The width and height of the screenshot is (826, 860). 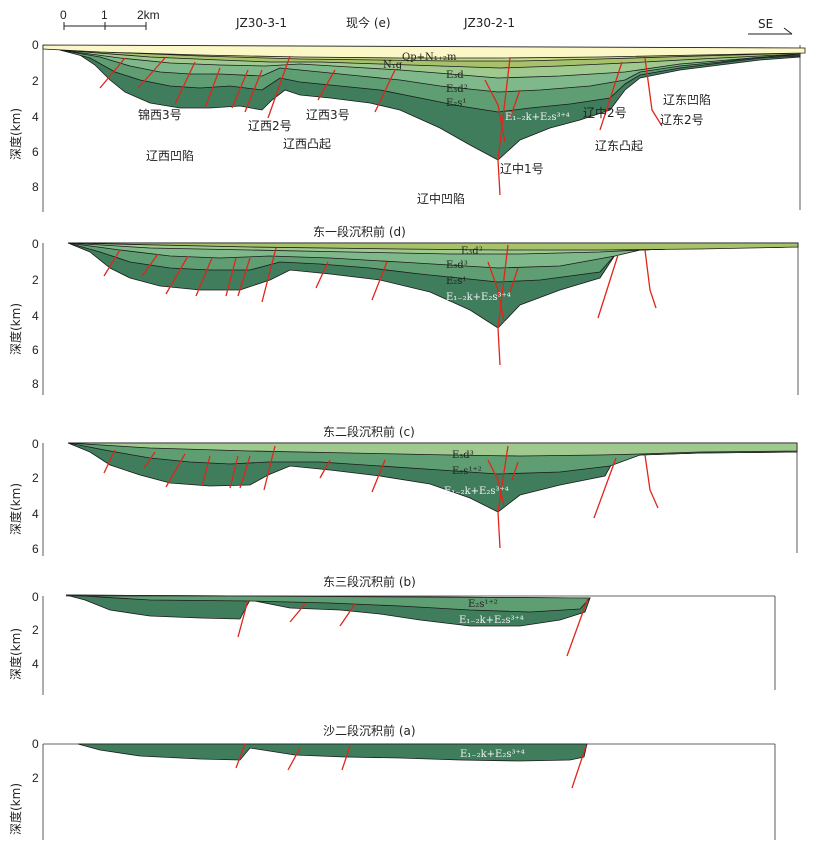 What do you see at coordinates (328, 603) in the screenshot?
I see `layer-es1-b` at bounding box center [328, 603].